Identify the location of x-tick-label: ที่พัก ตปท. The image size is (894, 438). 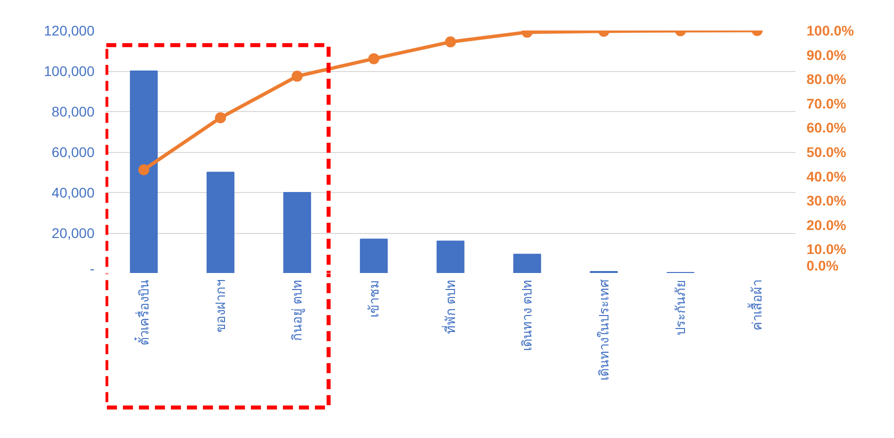
(450, 306).